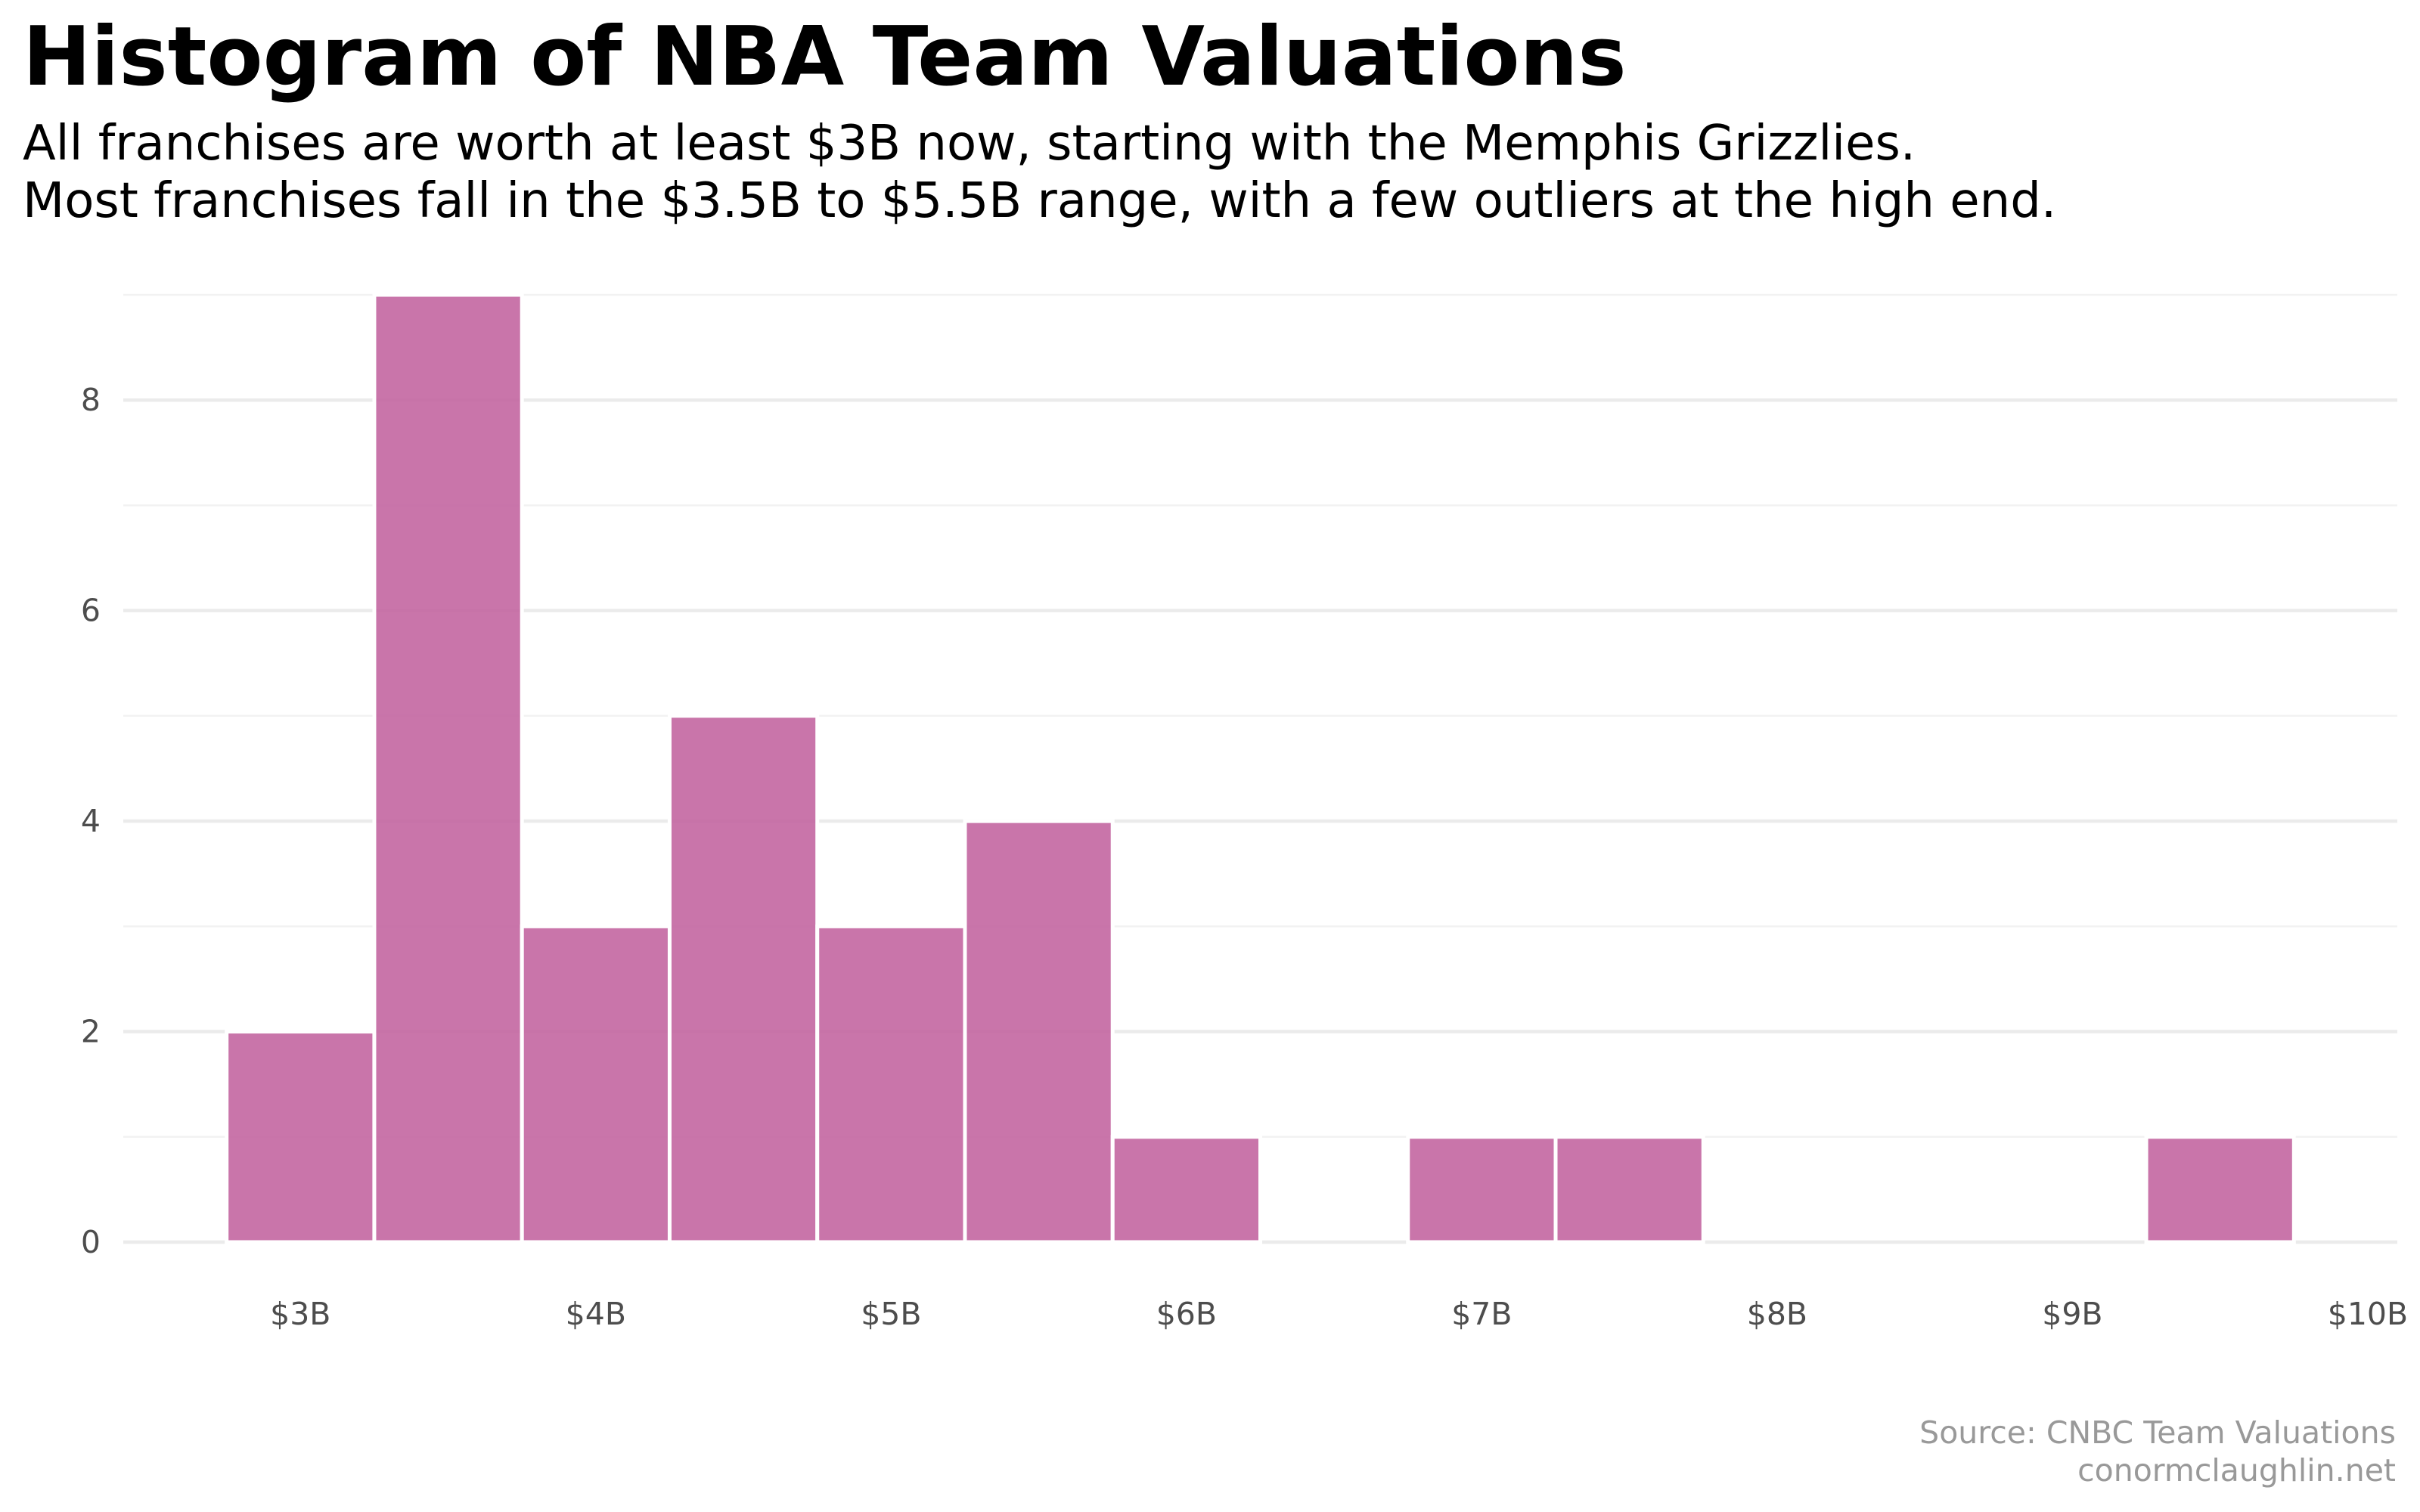 The height and width of the screenshot is (1512, 2420). I want to click on y-tick-label: 2, so click(91, 1032).